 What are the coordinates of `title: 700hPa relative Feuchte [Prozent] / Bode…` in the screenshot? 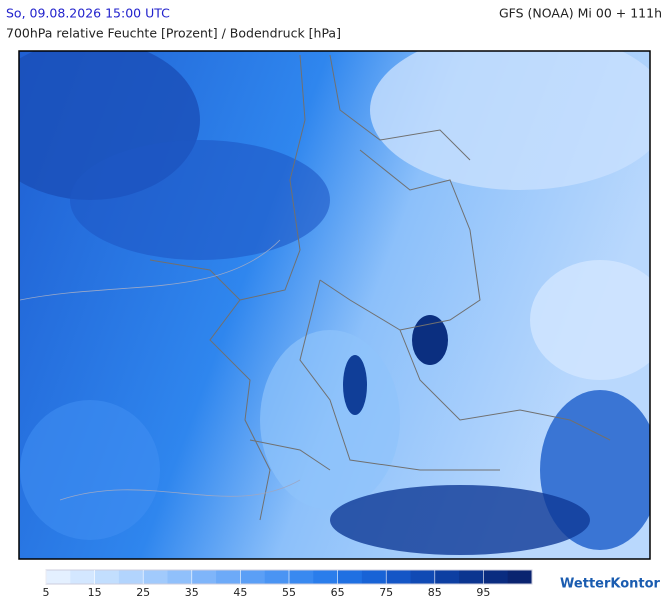 It's located at (173, 33).